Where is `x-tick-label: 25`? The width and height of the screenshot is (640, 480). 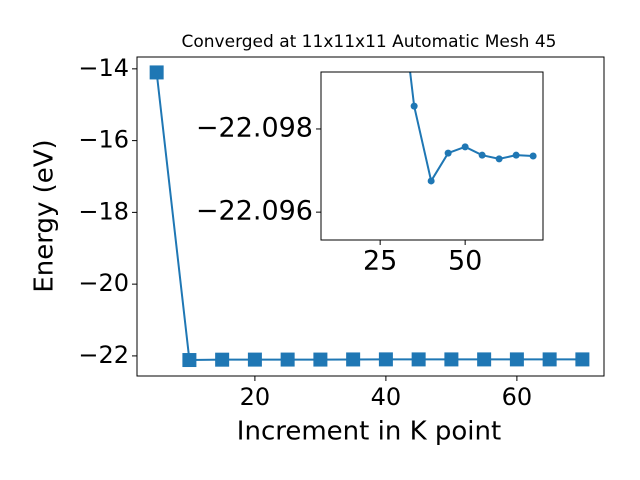
x-tick-label: 25 is located at coordinates (380, 261).